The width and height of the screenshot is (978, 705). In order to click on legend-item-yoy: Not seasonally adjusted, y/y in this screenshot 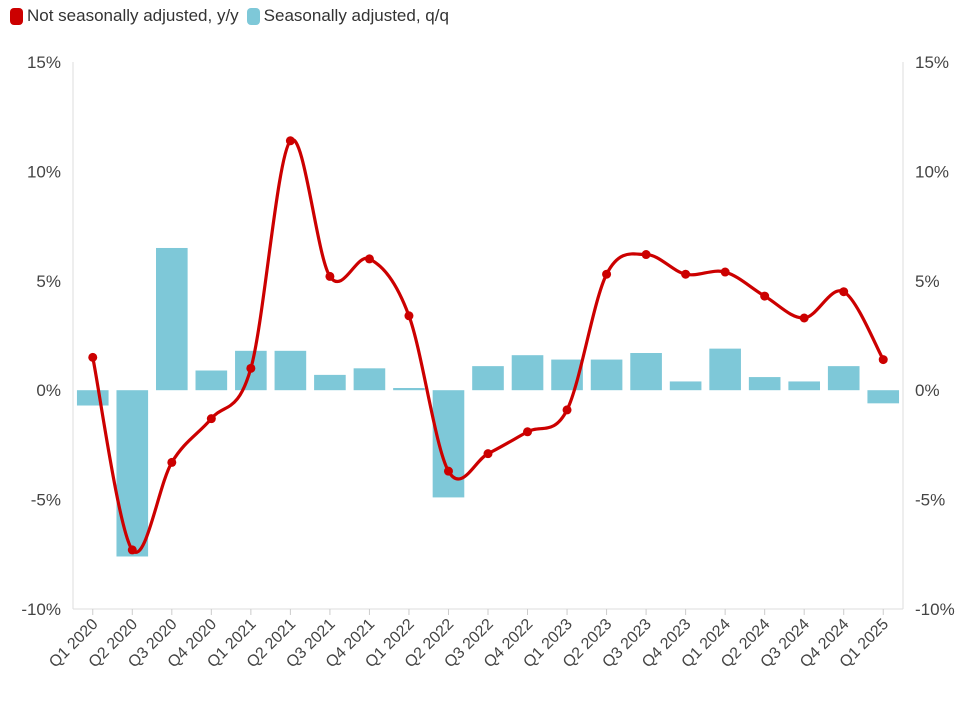, I will do `click(124, 16)`.